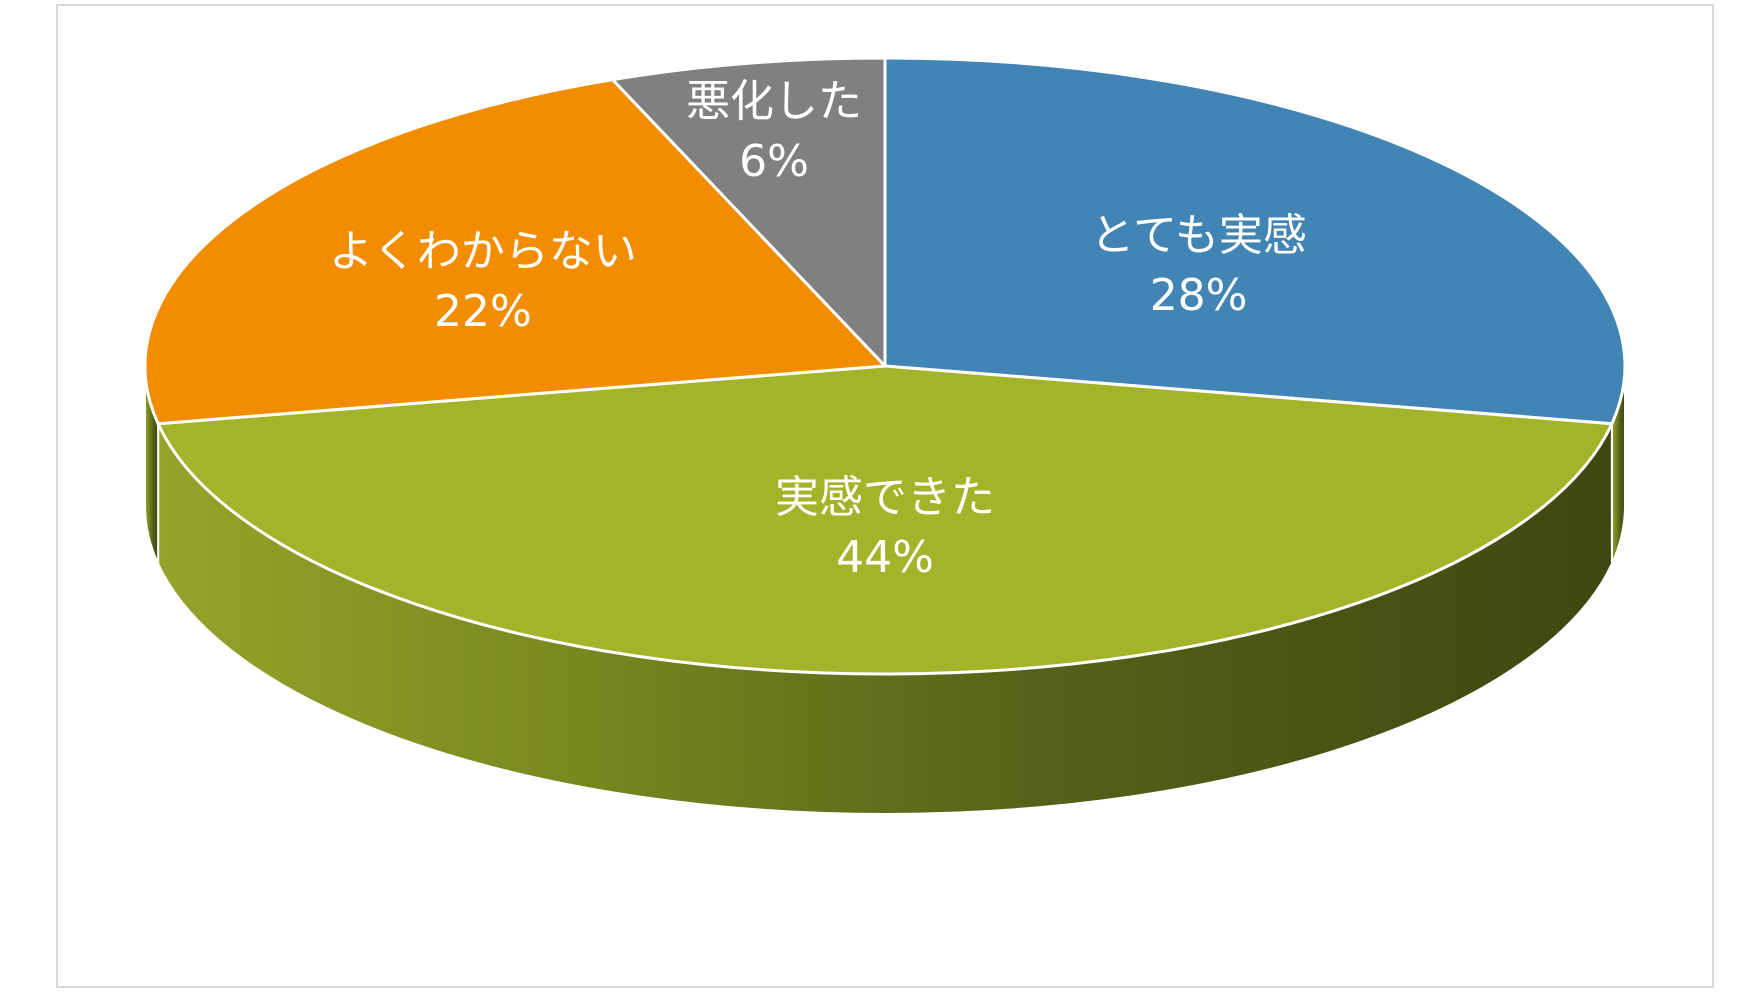 The height and width of the screenshot is (993, 1763). Describe the element at coordinates (1198, 265) in the screenshot. I see `data-label-0: とても実感 28%` at that location.